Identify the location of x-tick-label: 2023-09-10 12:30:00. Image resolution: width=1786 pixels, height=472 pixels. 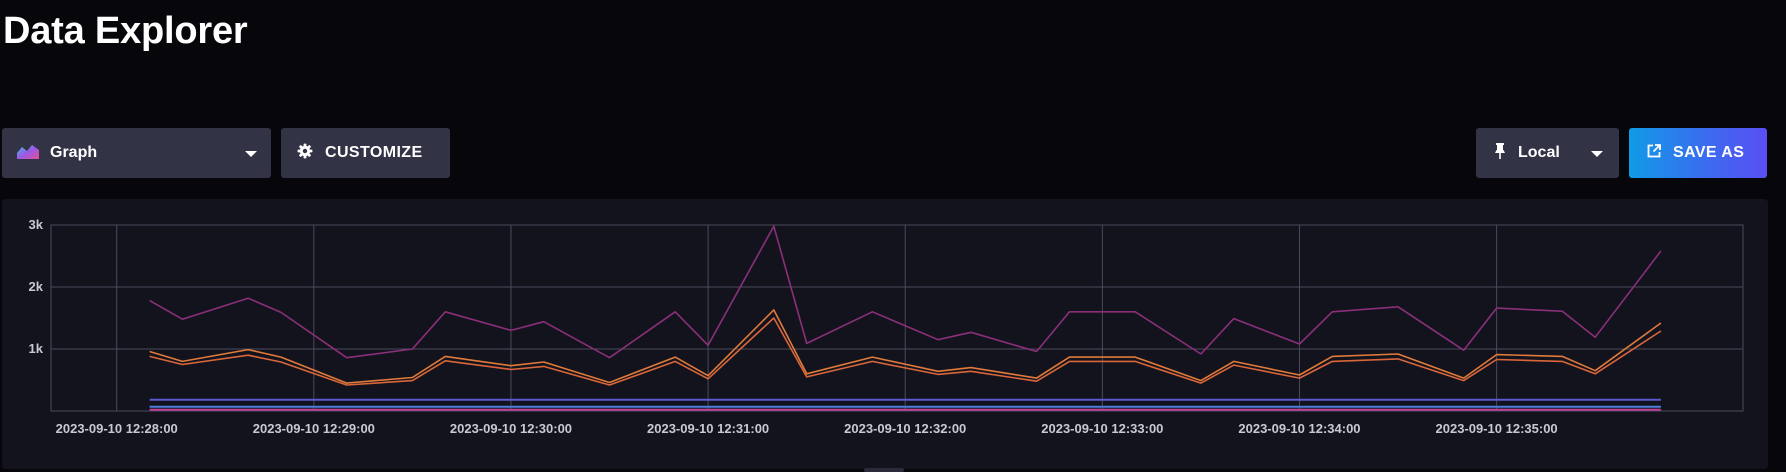
(511, 428).